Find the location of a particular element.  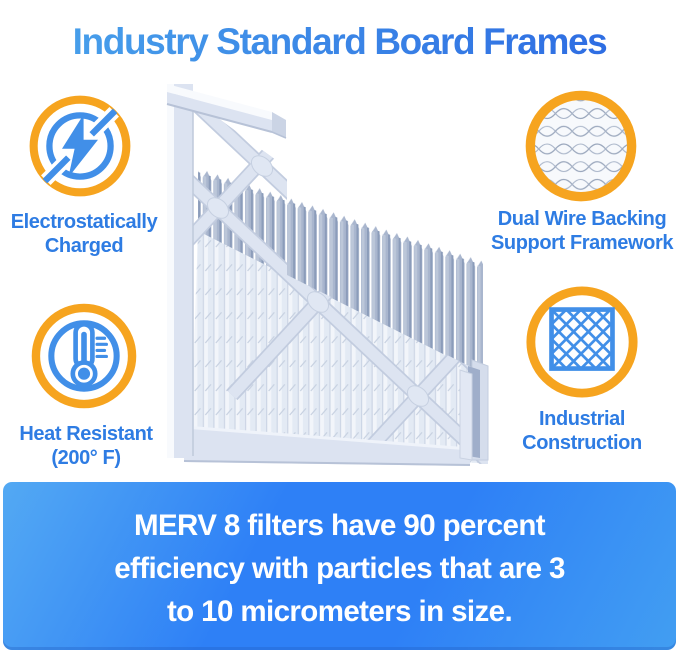

feature-label-heat: Heat Resistant (200° F) is located at coordinates (103, 446).